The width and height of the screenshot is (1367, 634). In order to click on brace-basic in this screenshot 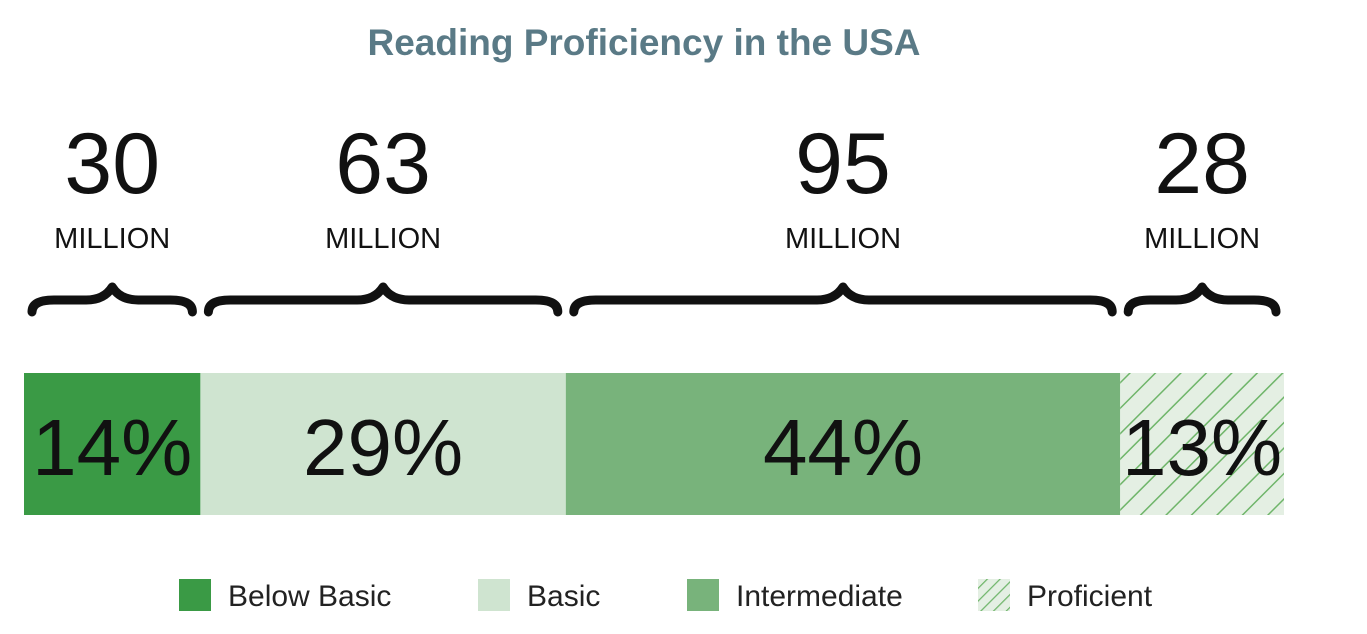, I will do `click(383, 299)`.